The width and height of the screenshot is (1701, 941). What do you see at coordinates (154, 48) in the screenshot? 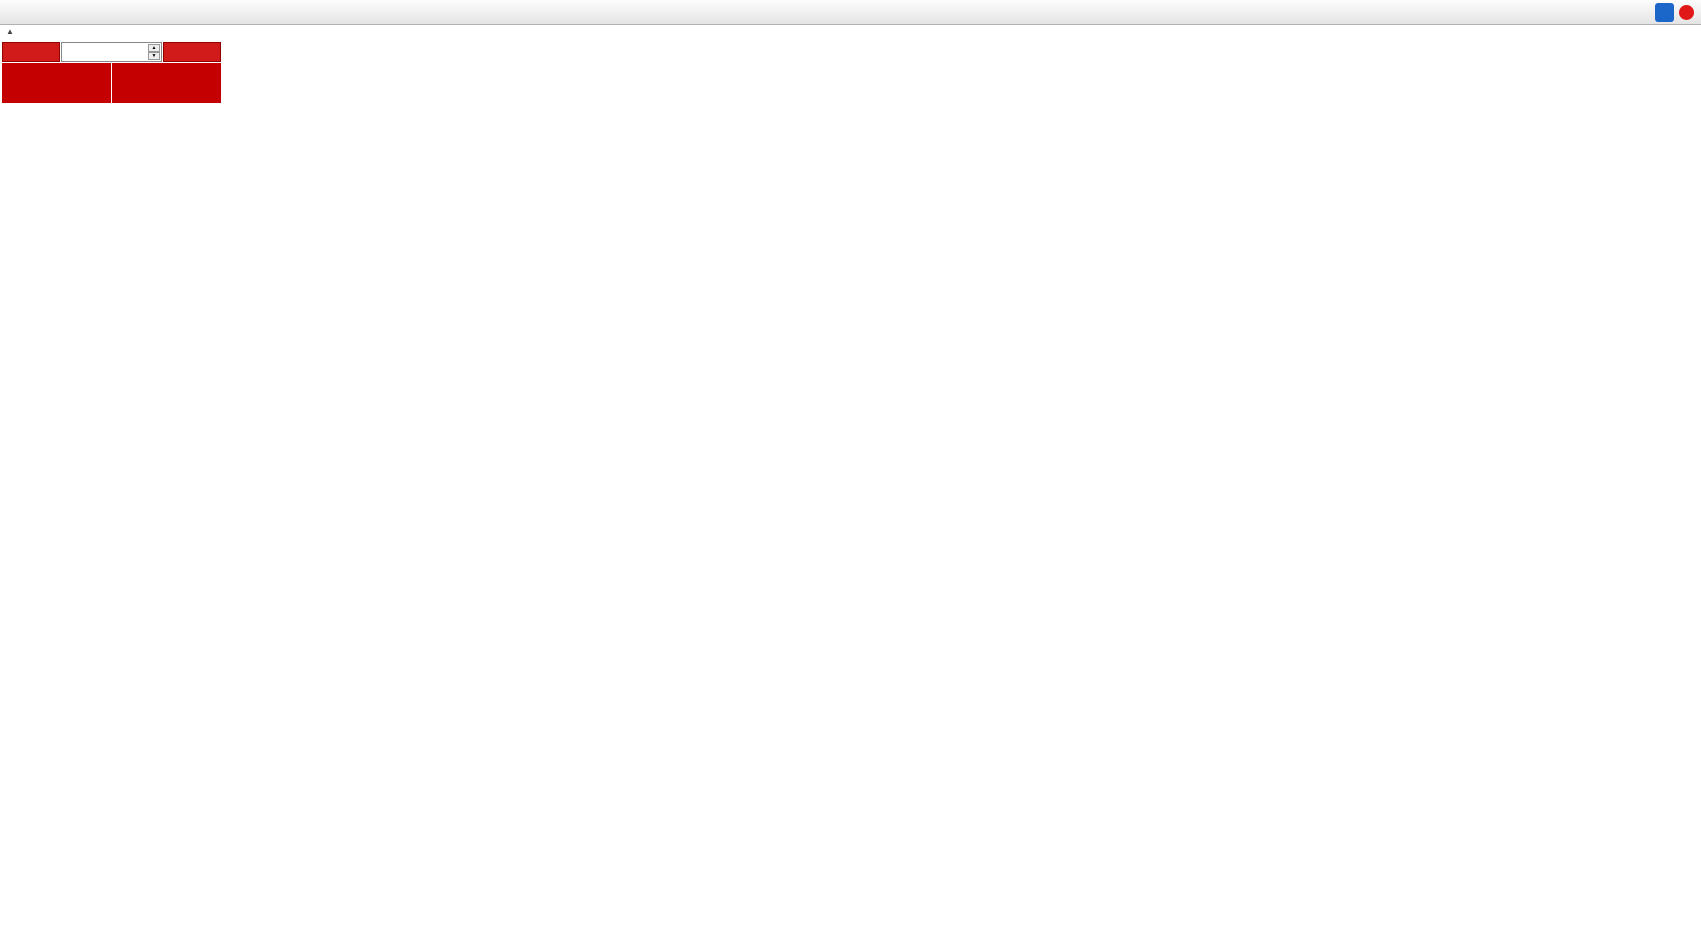
I see `volume-increase-button: ▲` at bounding box center [154, 48].